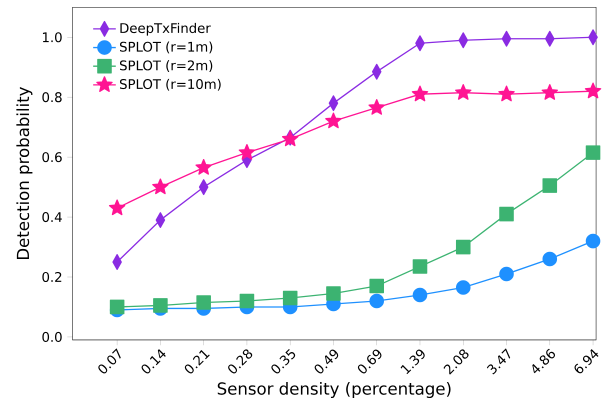  What do you see at coordinates (52, 97) in the screenshot?
I see `y-tick-label: 0.8` at bounding box center [52, 97].